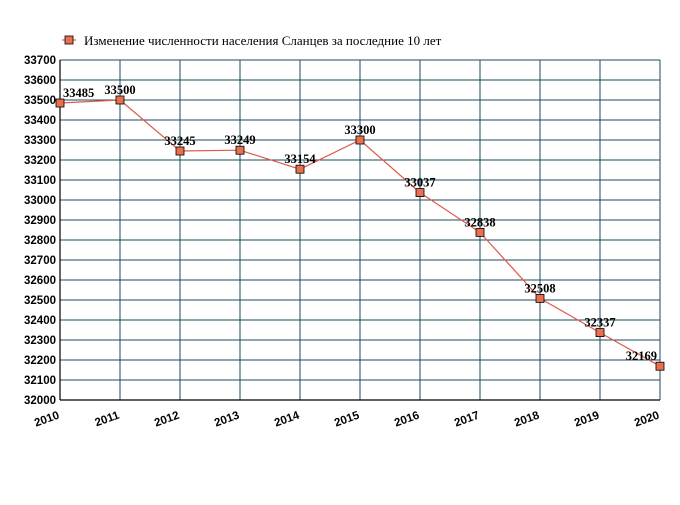 The height and width of the screenshot is (505, 680). What do you see at coordinates (467, 420) in the screenshot?
I see `x-tick-label: 2017` at bounding box center [467, 420].